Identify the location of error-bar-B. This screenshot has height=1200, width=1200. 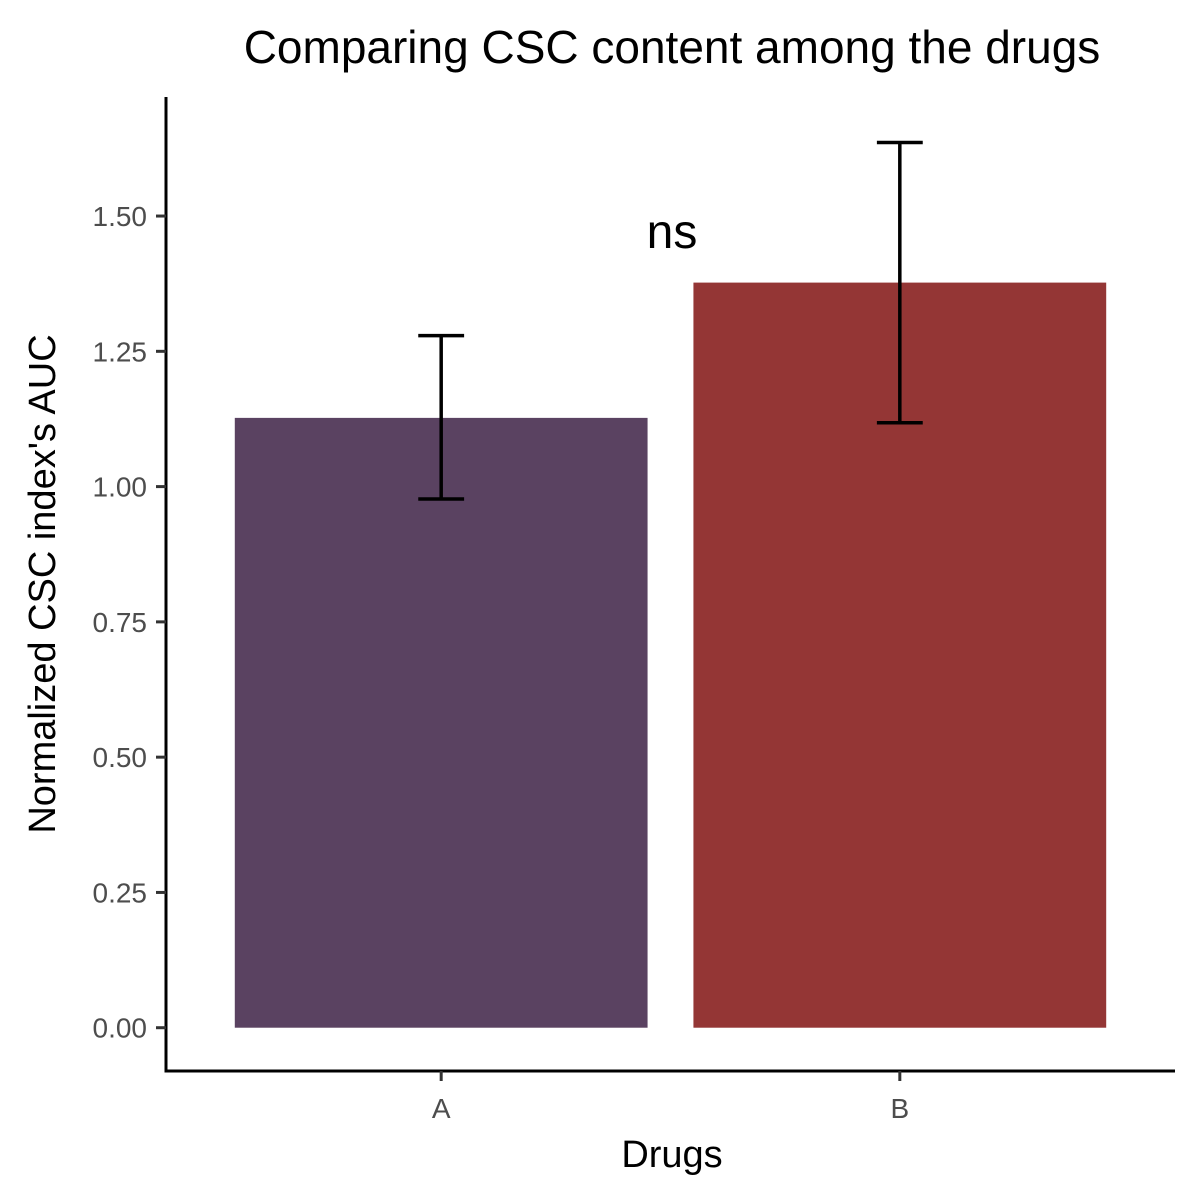
(899, 282).